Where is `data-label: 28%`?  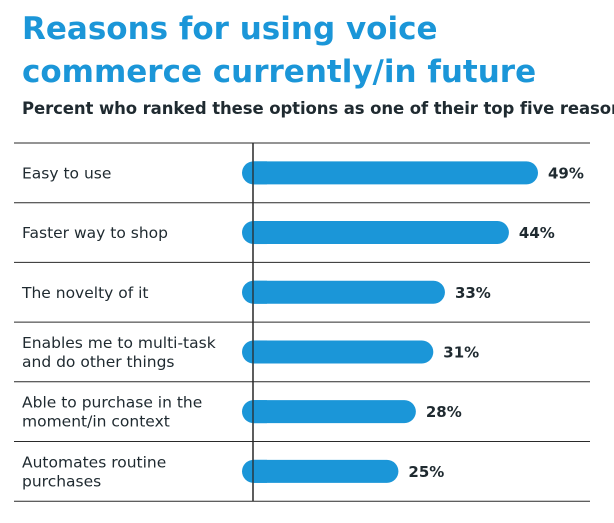 data-label: 28% is located at coordinates (444, 412).